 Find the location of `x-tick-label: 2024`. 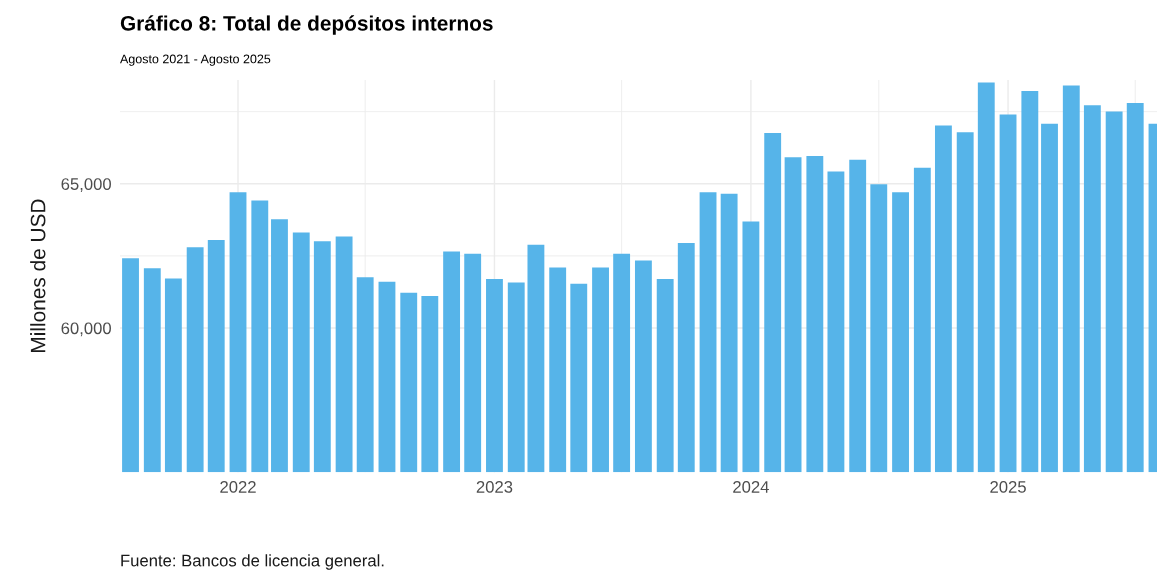

x-tick-label: 2024 is located at coordinates (751, 486).